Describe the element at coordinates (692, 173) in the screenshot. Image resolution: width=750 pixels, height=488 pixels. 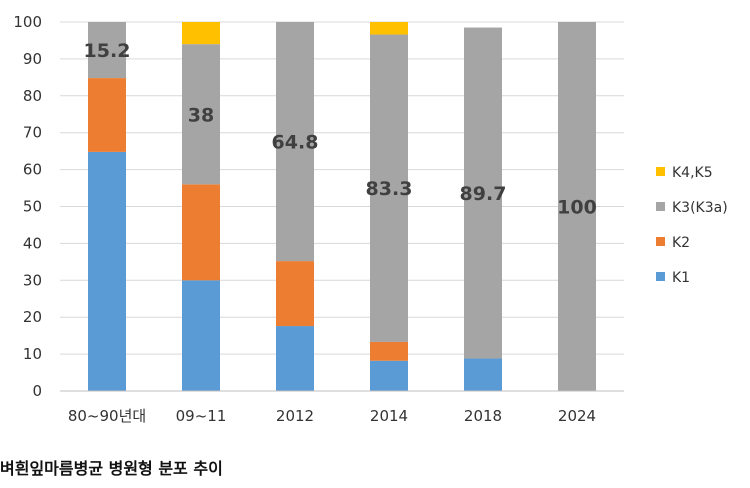
I see `legend-label: K4,K5` at that location.